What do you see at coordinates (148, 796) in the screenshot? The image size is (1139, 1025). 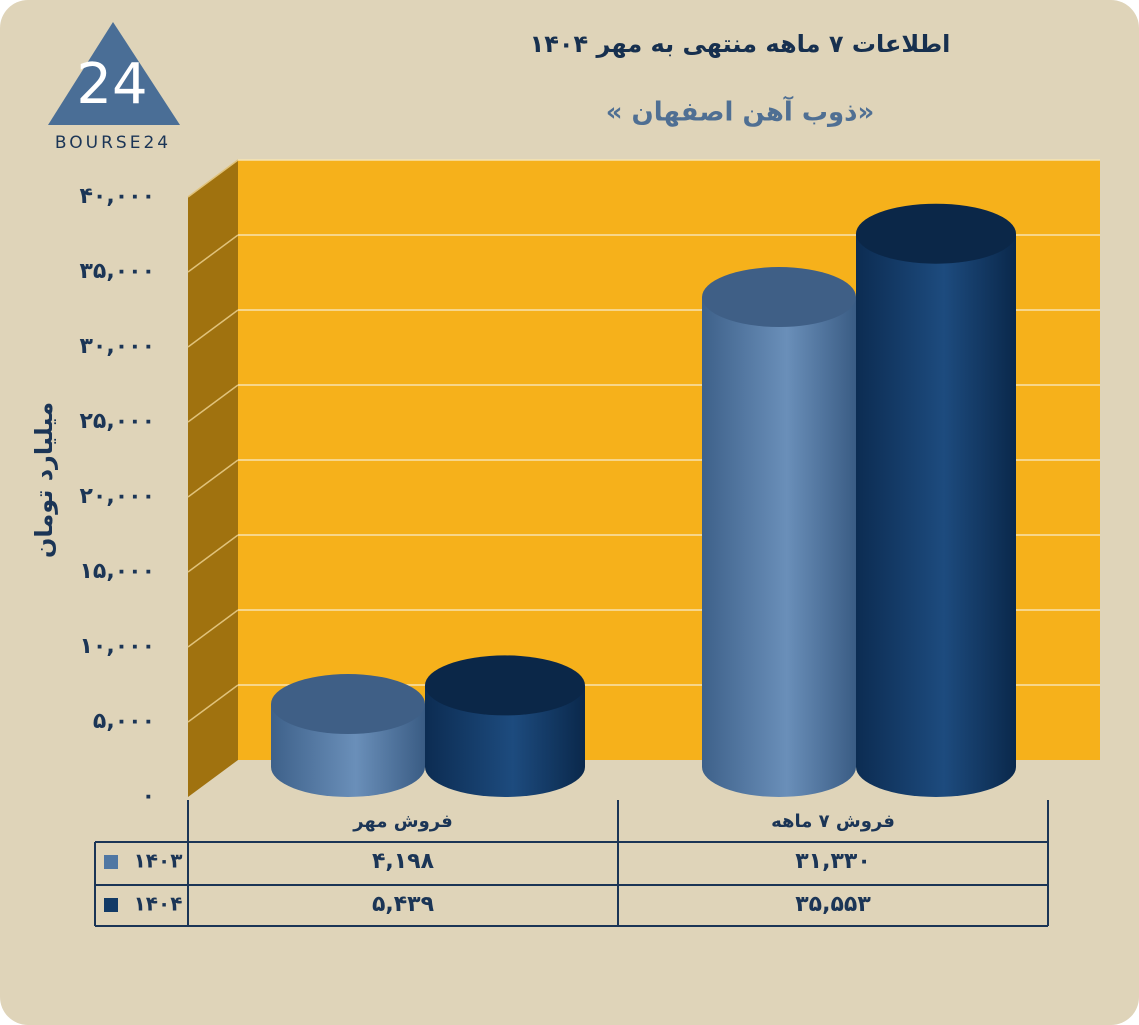 I see `y-tick-label: ۰` at bounding box center [148, 796].